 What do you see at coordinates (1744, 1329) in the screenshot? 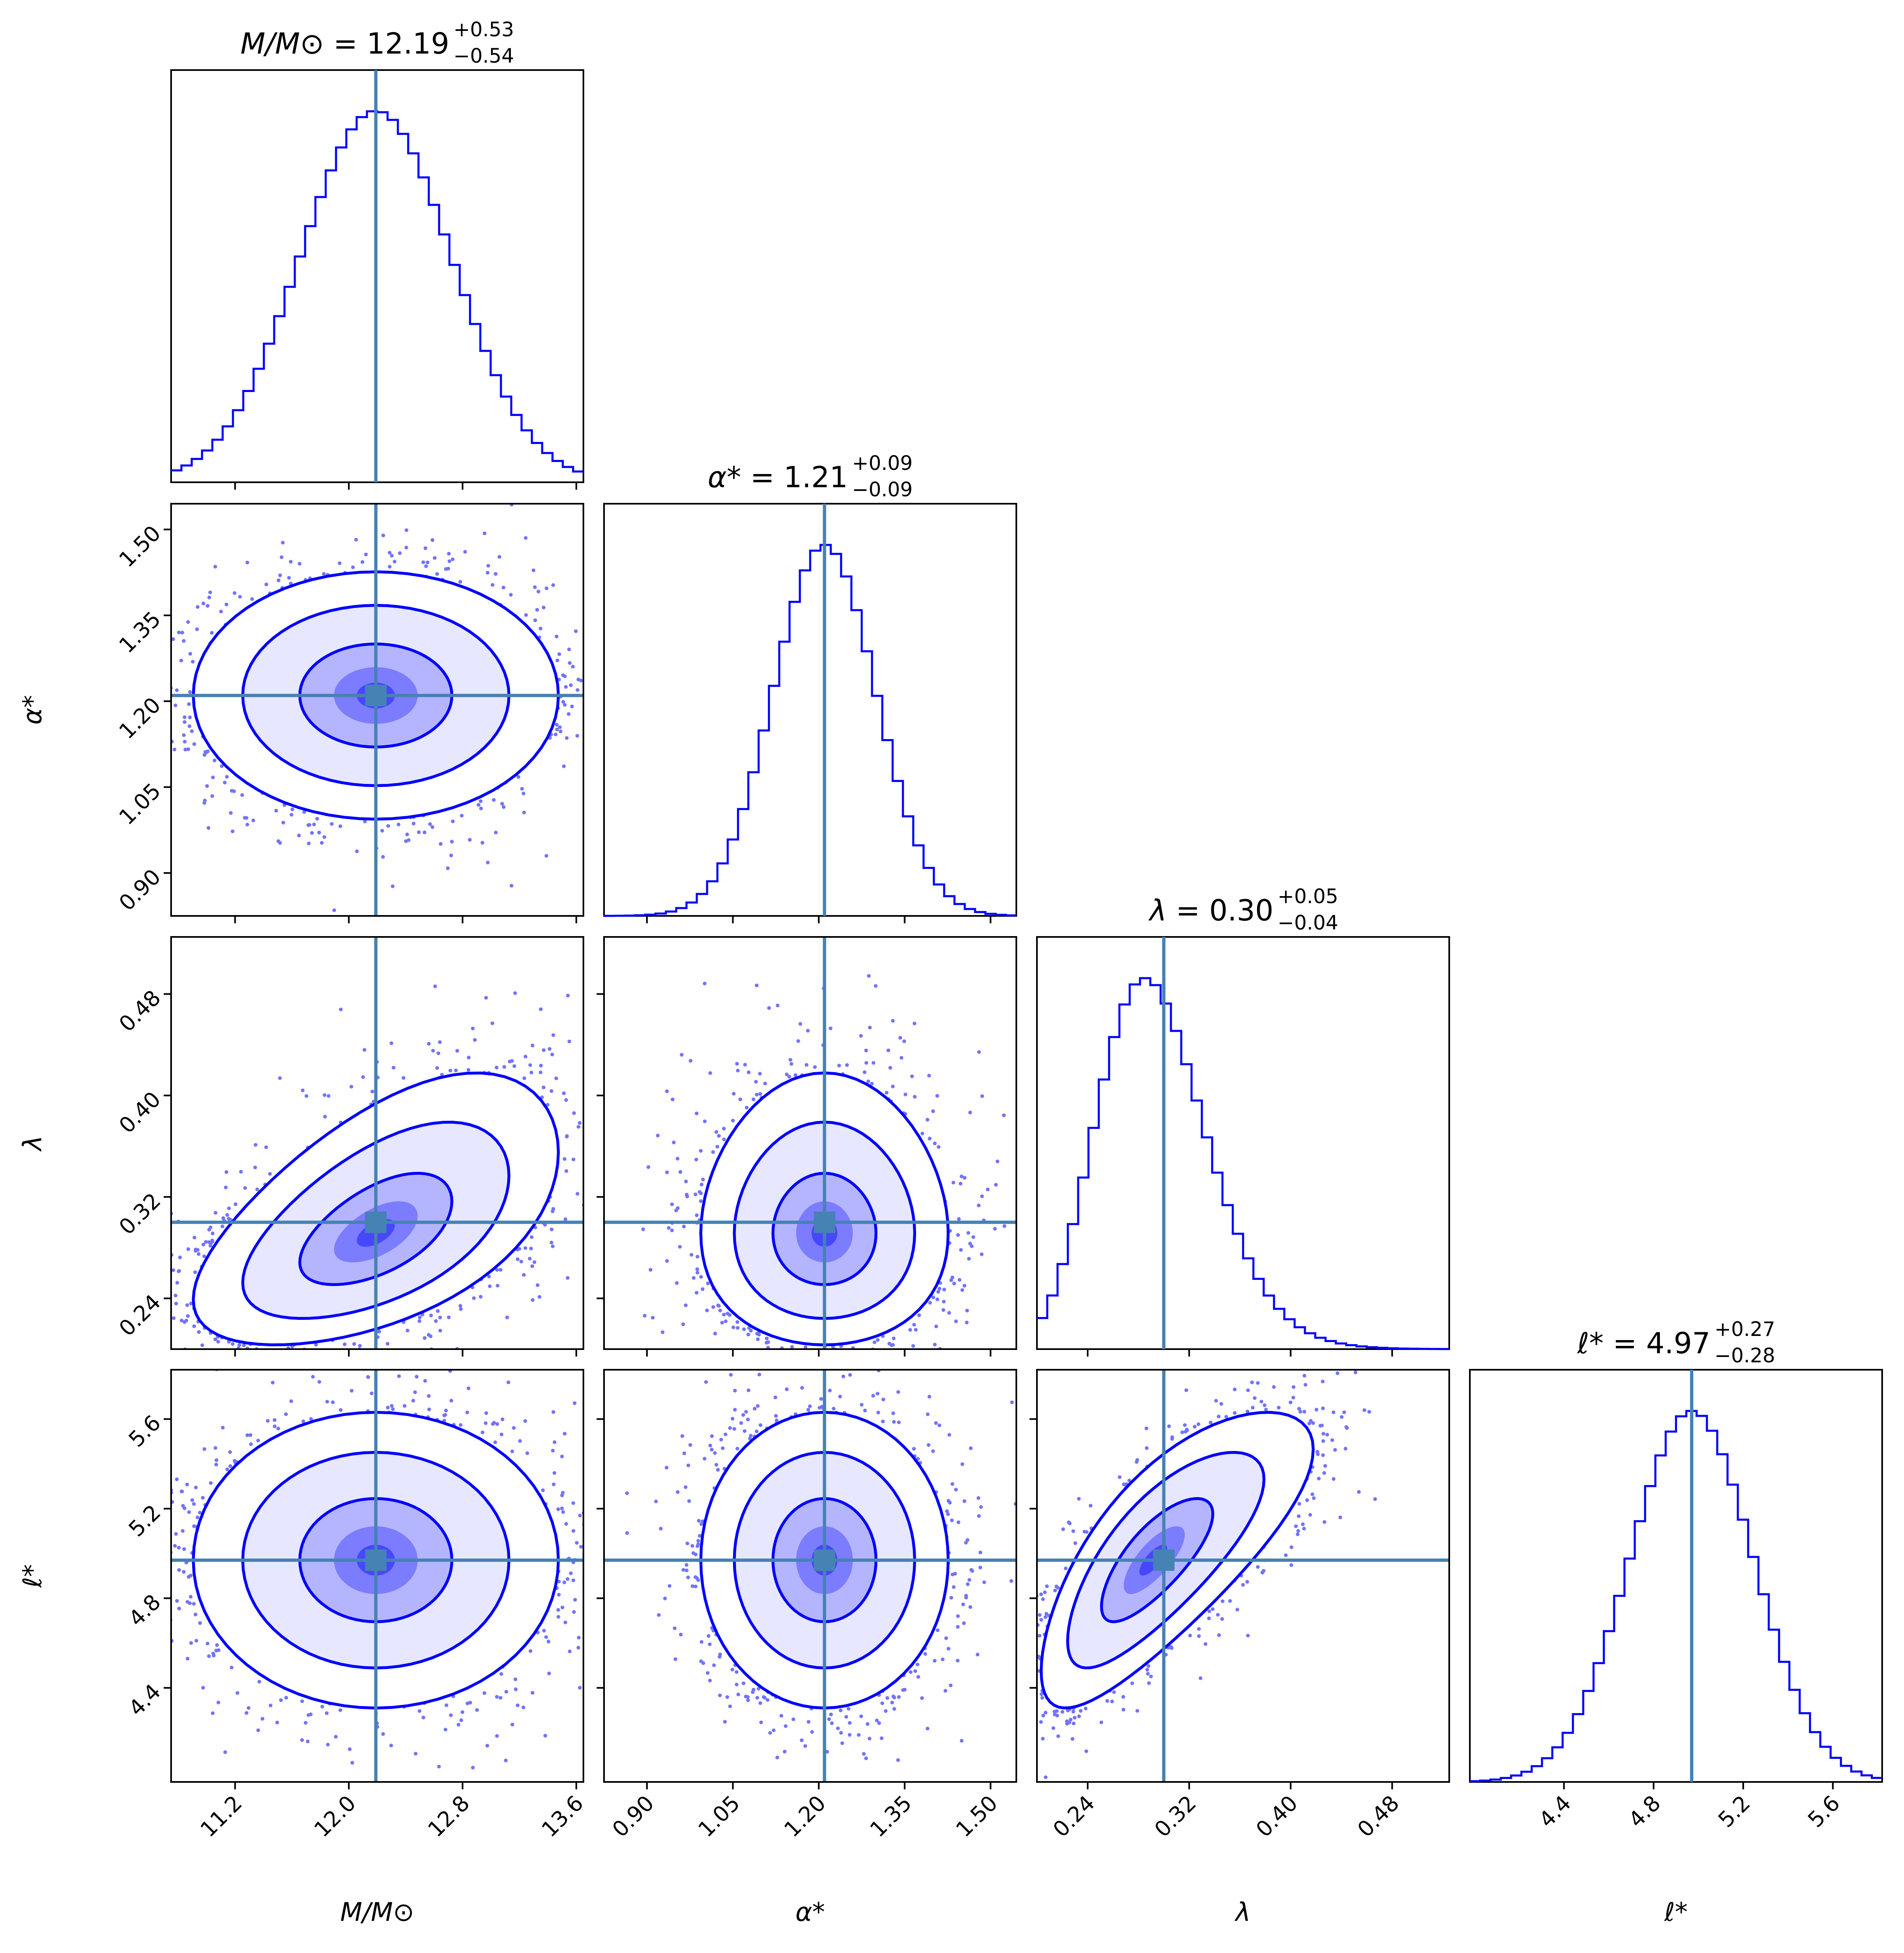
I see `title-err-plus-ell: +0.27` at bounding box center [1744, 1329].